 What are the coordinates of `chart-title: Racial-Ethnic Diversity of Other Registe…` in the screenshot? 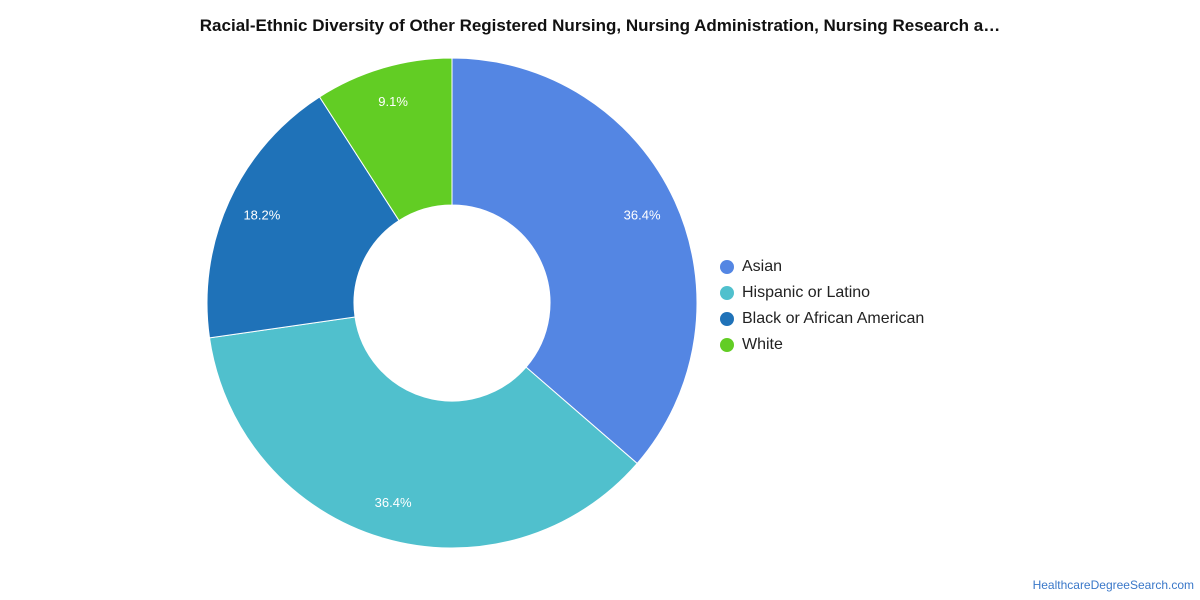 It's located at (600, 25).